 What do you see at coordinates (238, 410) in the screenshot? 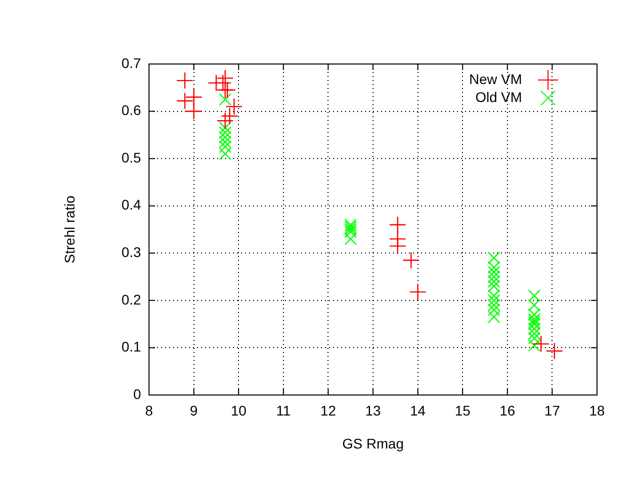
I see `x-tick-label: 10` at bounding box center [238, 410].